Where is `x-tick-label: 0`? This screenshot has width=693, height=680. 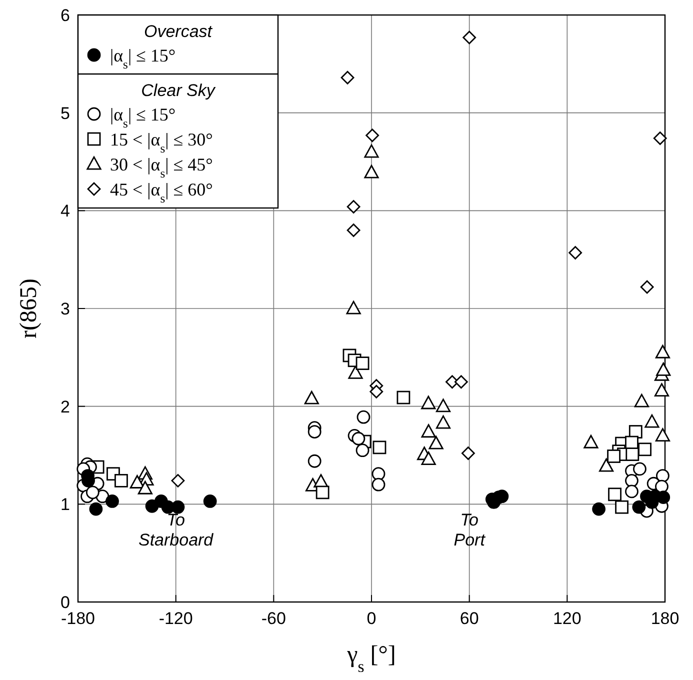 x-tick-label: 0 is located at coordinates (371, 618).